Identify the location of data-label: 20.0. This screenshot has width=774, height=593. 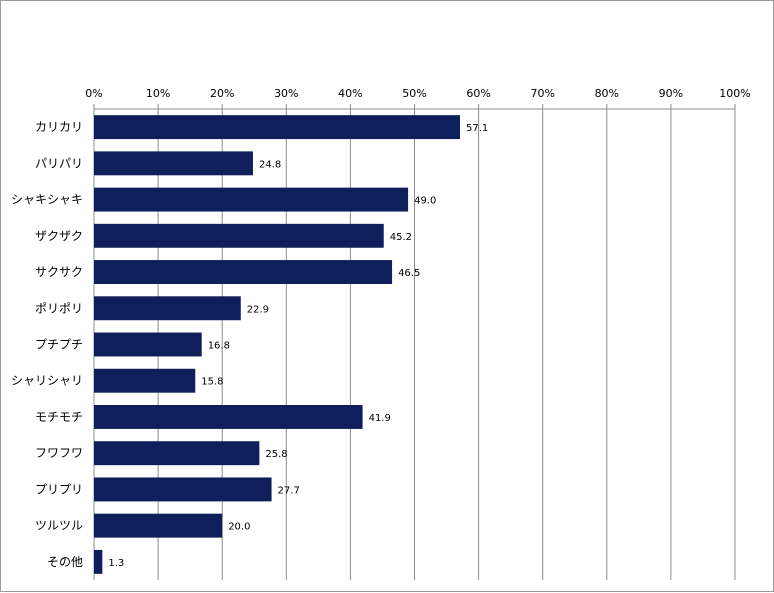
(239, 527).